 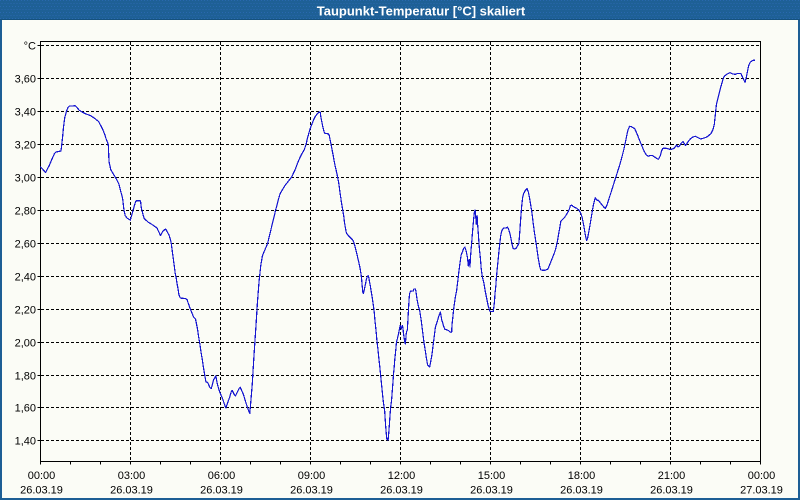 What do you see at coordinates (25, 113) in the screenshot?
I see `svg-text: 3,40` at bounding box center [25, 113].